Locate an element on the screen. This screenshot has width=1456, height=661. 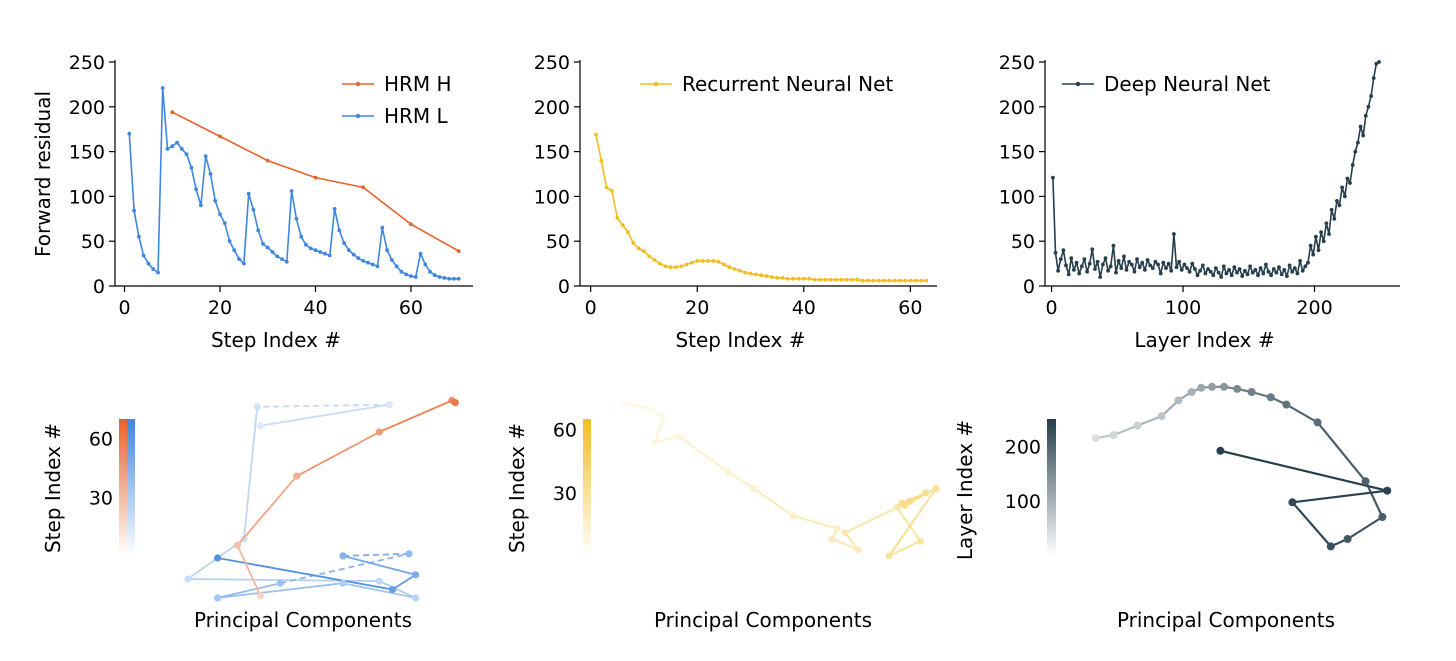
y-tick: 50 is located at coordinates (1023, 242).